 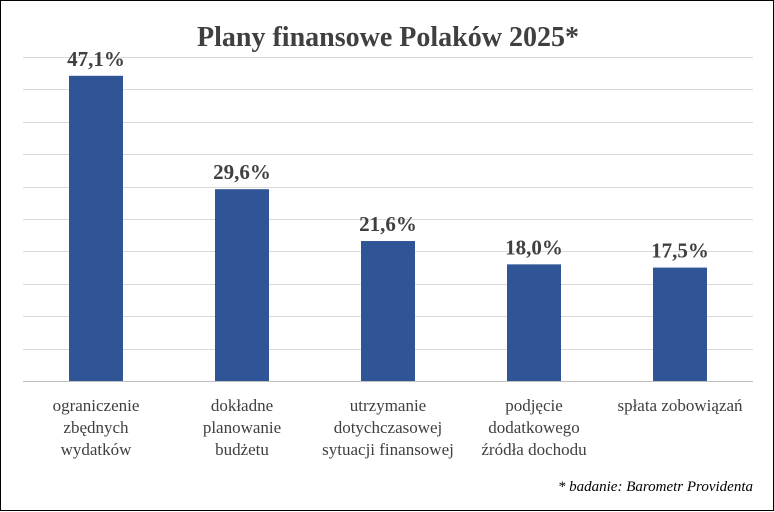 What do you see at coordinates (534, 405) in the screenshot?
I see `category-label: podjęcie` at bounding box center [534, 405].